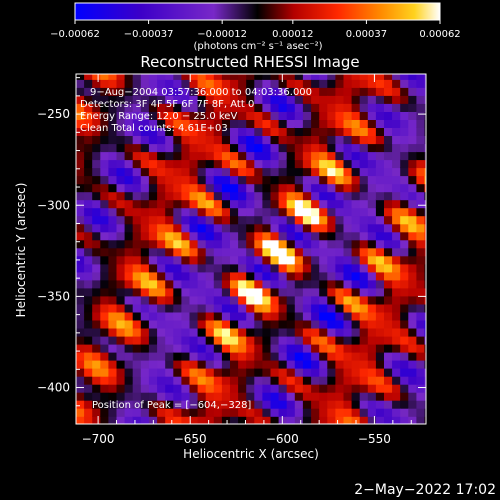 The height and width of the screenshot is (500, 500). I want to click on annotation-peak-position: Position of Peak = [−604,−328], so click(171, 405).